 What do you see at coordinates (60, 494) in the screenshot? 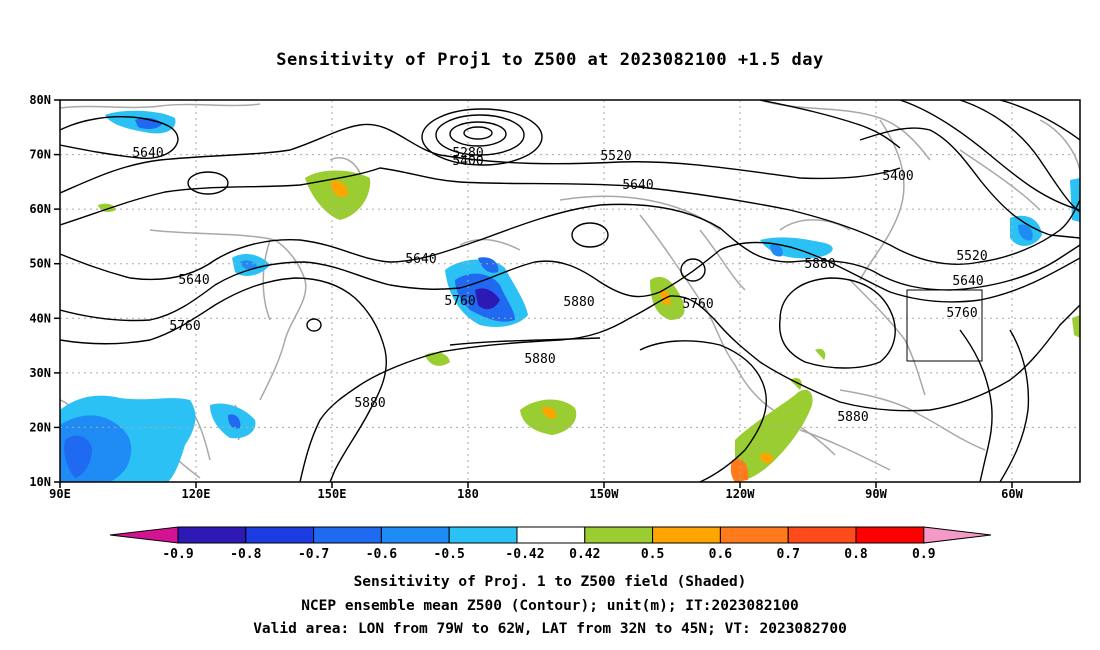
I see `lon-label: 90E` at bounding box center [60, 494].